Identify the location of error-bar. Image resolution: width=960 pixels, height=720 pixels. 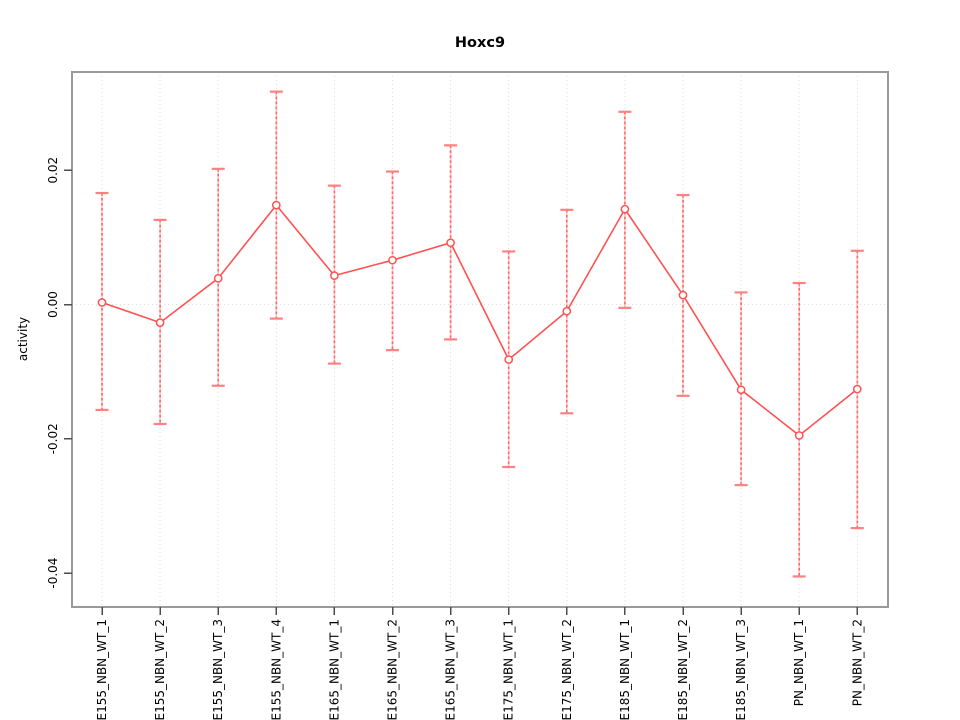
(799, 429).